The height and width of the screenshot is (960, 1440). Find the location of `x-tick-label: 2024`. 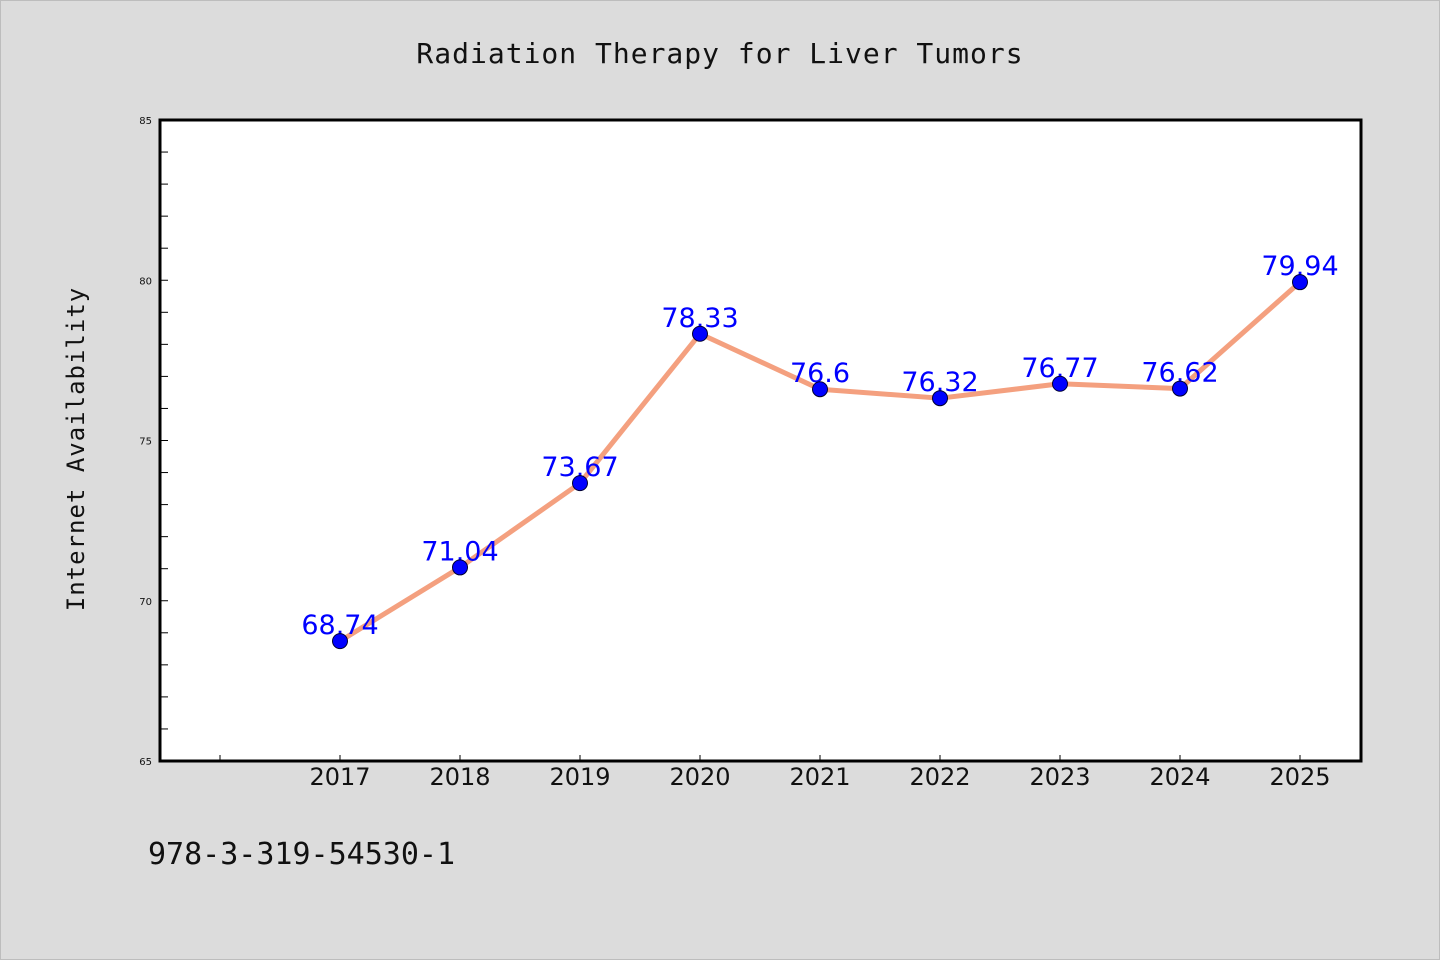

x-tick-label: 2024 is located at coordinates (1179, 777).